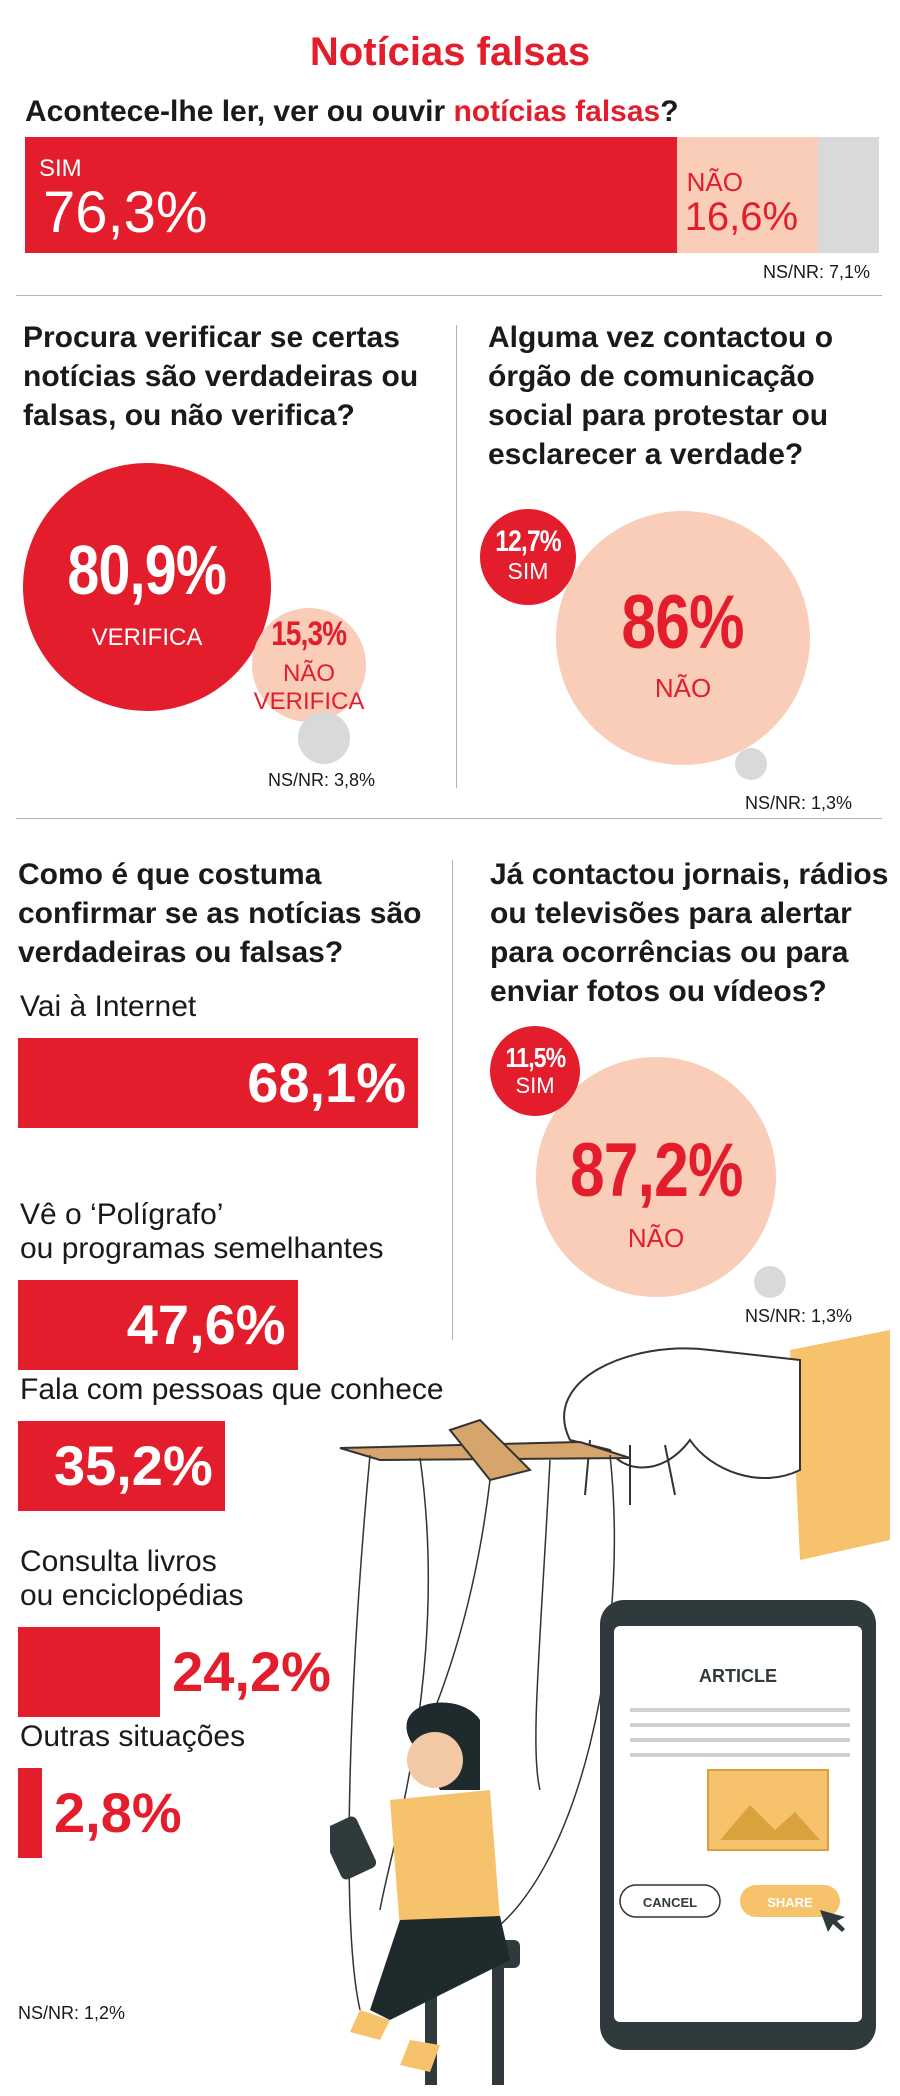 The image size is (900, 2096). What do you see at coordinates (535, 1085) in the screenshot?
I see `q5-sim-label: SIM` at bounding box center [535, 1085].